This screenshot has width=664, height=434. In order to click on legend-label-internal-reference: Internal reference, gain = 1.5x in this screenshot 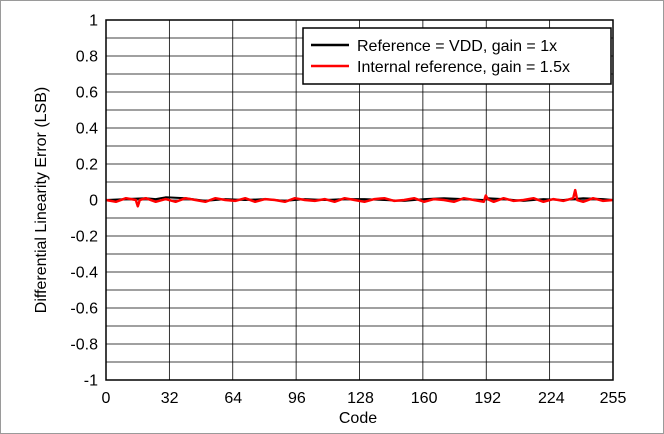, I will do `click(463, 67)`.